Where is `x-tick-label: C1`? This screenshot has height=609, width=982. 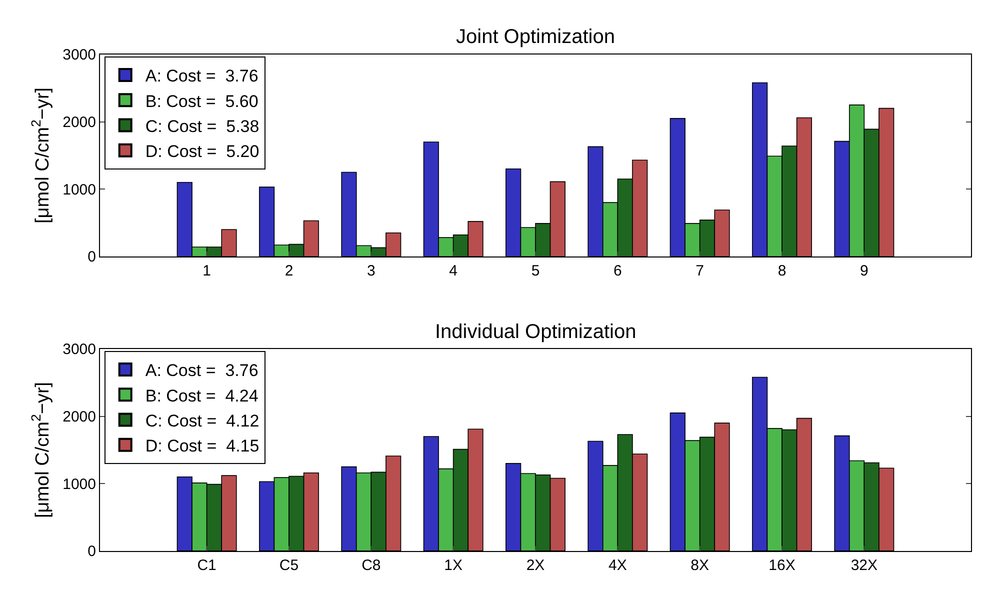
x-tick-label: C1 is located at coordinates (206, 565).